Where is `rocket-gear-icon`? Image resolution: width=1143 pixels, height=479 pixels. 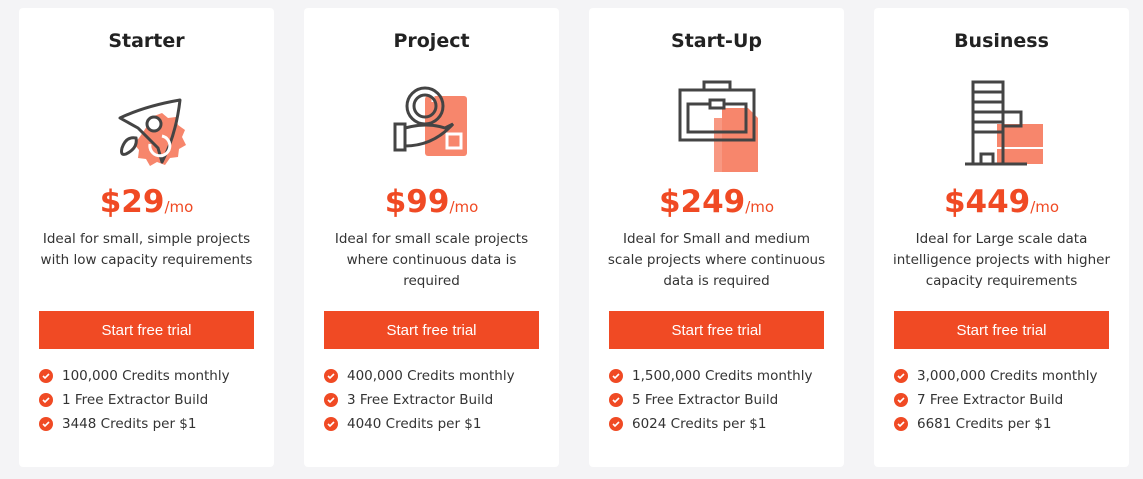
rocket-gear-icon is located at coordinates (147, 126).